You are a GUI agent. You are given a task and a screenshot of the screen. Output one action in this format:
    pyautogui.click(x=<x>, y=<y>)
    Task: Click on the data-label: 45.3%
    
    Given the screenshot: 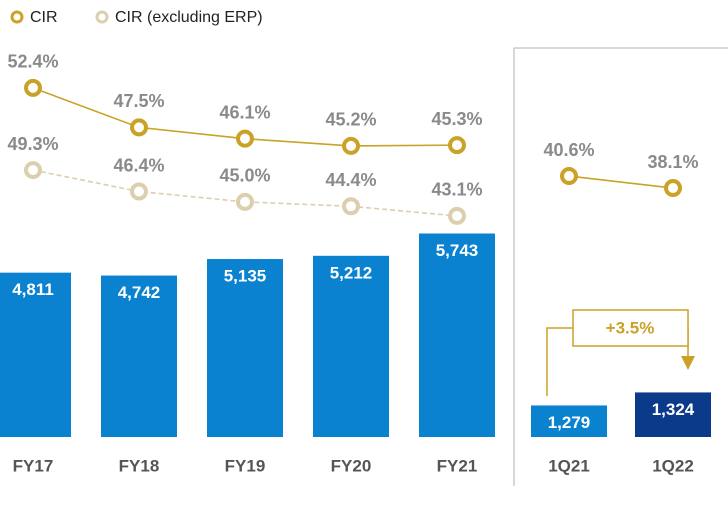 What is the action you would take?
    pyautogui.click(x=456, y=119)
    